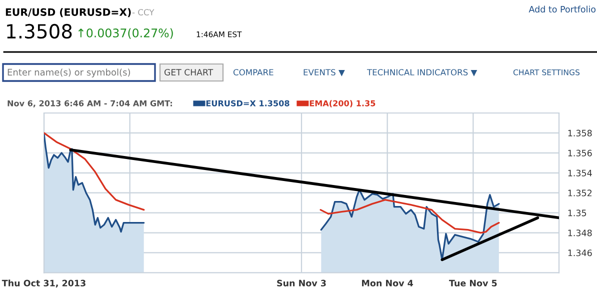  I want to click on legend-label: EMA(200) 1.35, so click(343, 104).